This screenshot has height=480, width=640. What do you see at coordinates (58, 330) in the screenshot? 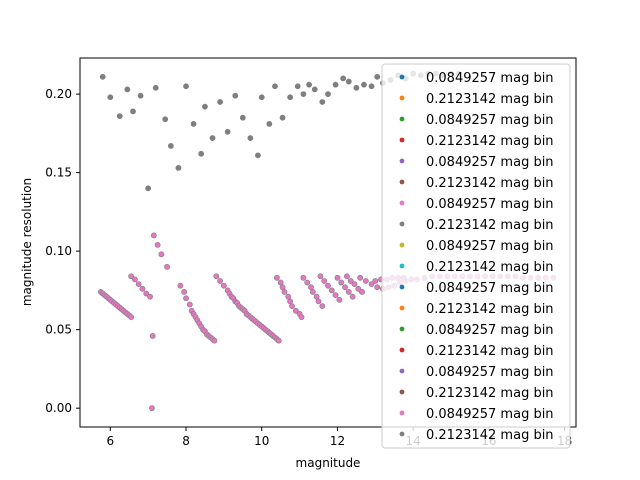
I see `y-tick-label: 0.05` at bounding box center [58, 330].